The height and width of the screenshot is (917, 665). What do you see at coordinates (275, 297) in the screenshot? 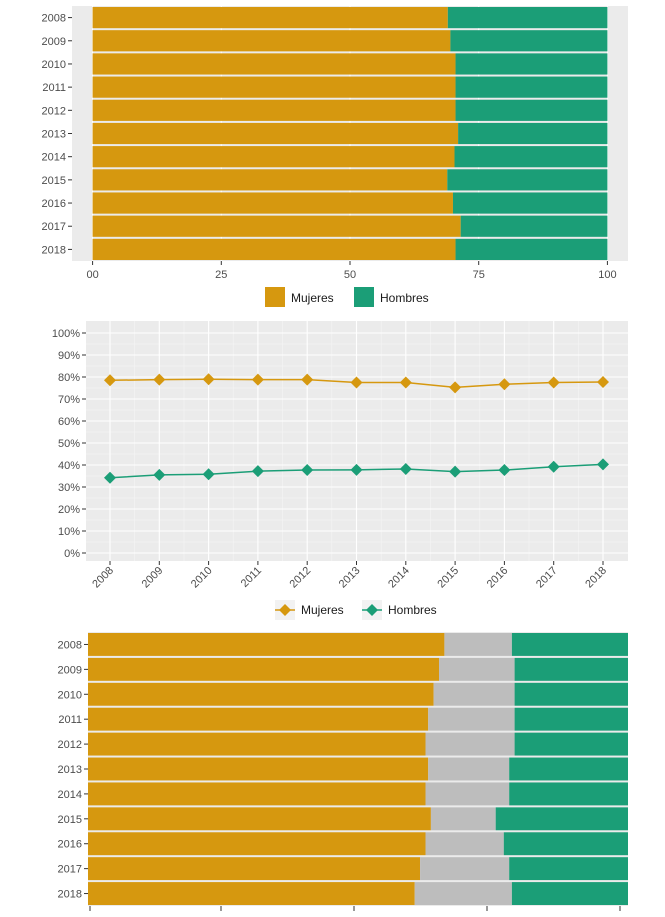
I see `legend-key-mujeres` at bounding box center [275, 297].